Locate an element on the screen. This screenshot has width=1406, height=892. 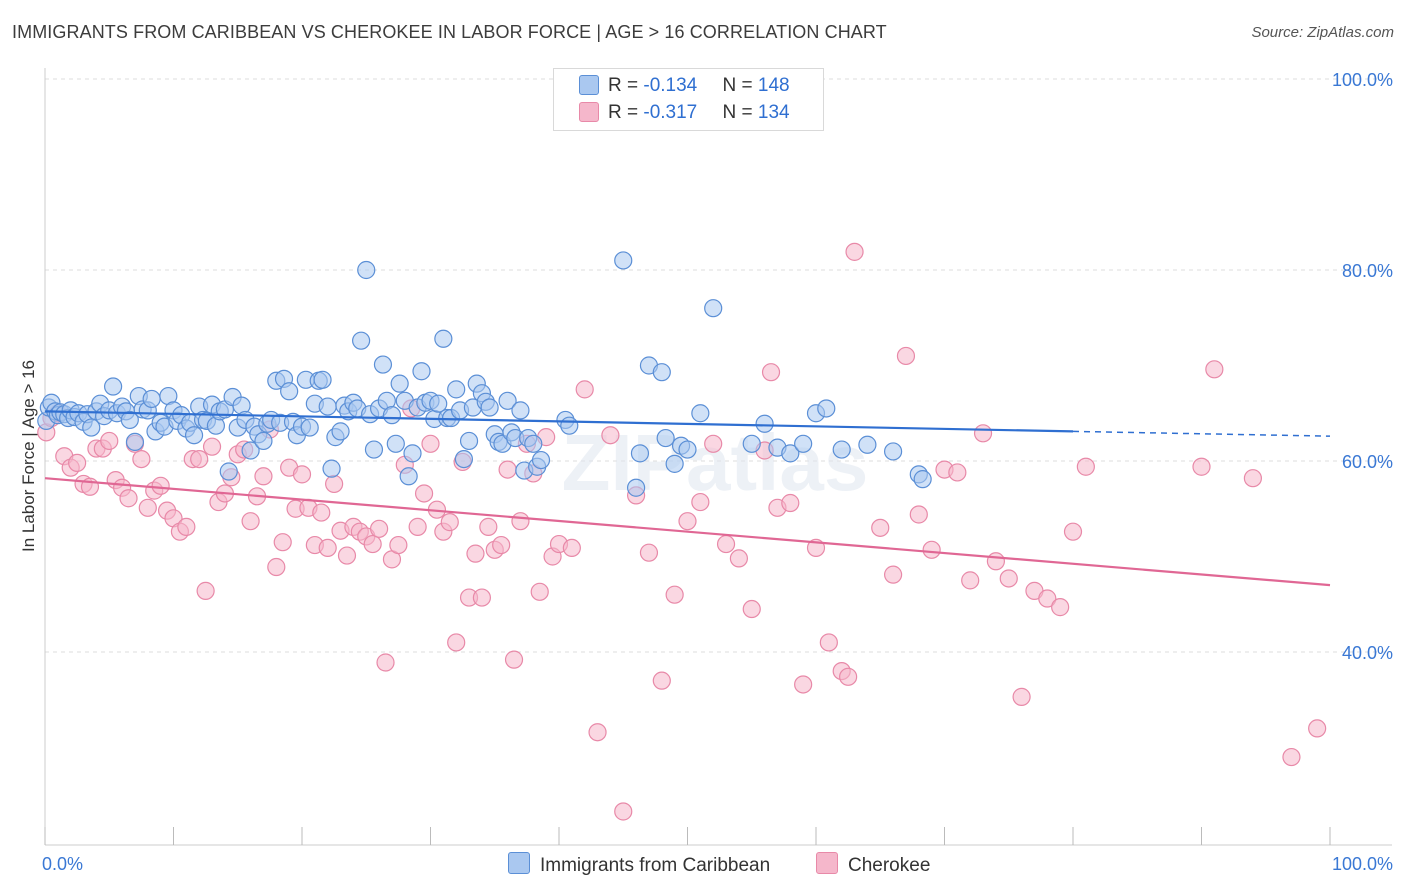
y-axis-label: In Labor Force | Age > 16 is located at coordinates (28, 456).